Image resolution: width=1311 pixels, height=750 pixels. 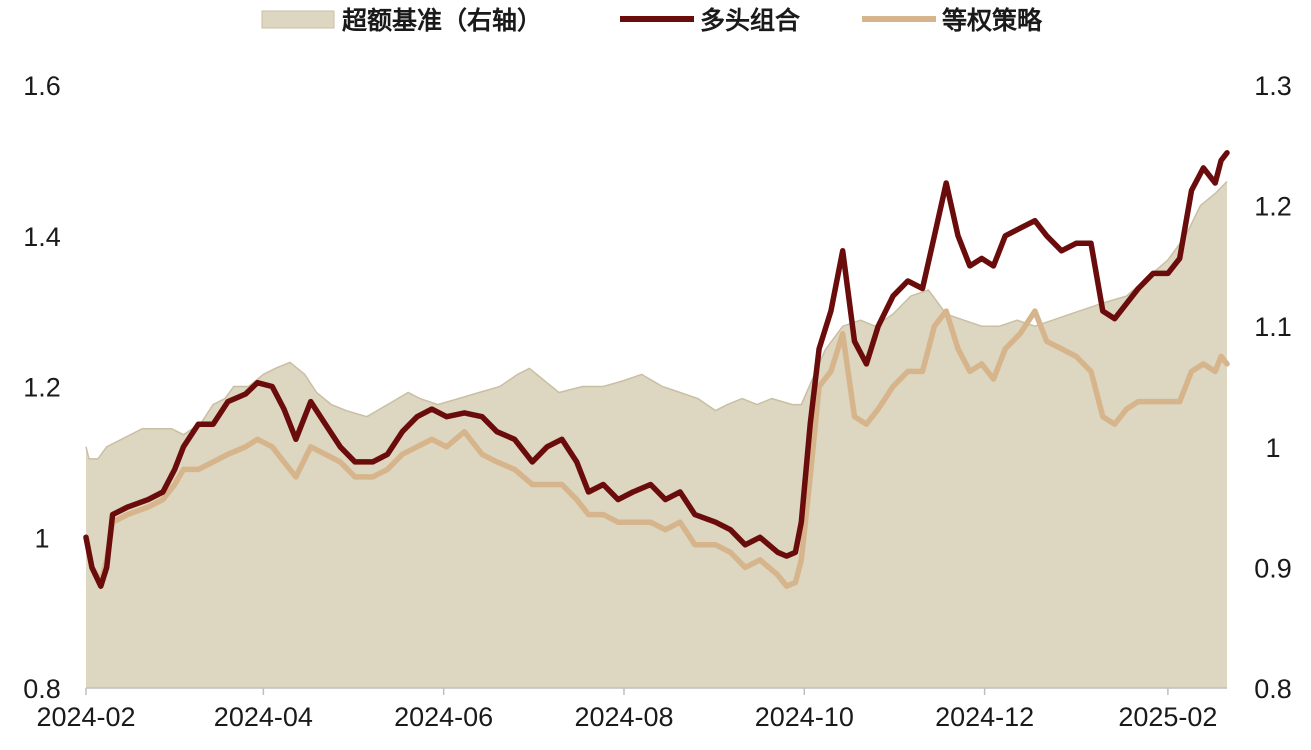 What do you see at coordinates (263, 717) in the screenshot?
I see `x-tick-label: 2024-04` at bounding box center [263, 717].